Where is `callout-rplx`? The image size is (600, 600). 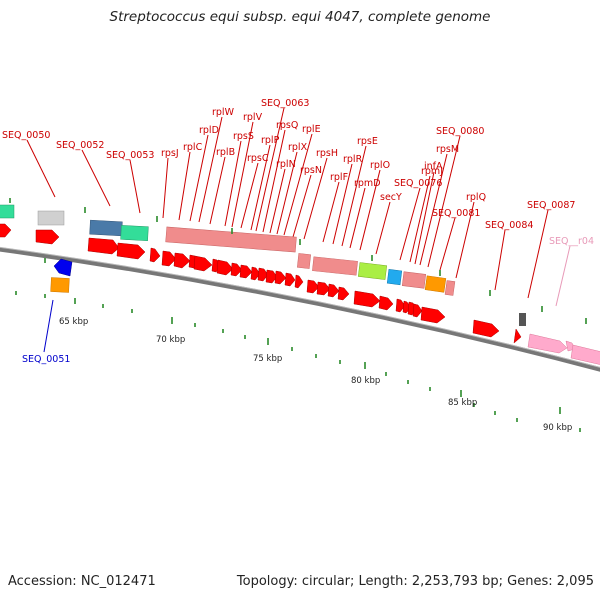 callout-rplx is located at coordinates (287, 193).